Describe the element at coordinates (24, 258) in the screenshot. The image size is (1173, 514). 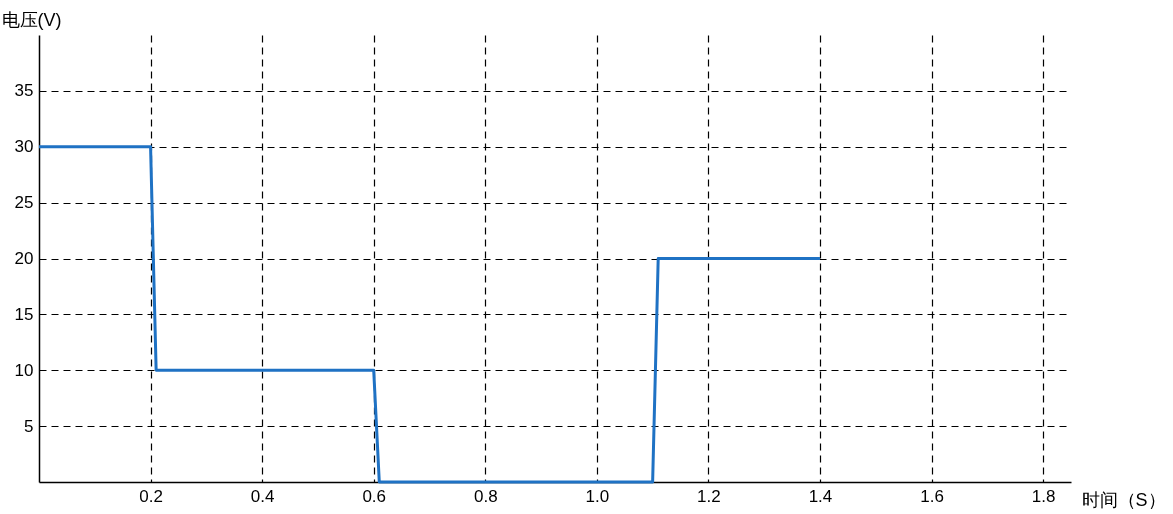
I see `y-tick-label: 20` at that location.